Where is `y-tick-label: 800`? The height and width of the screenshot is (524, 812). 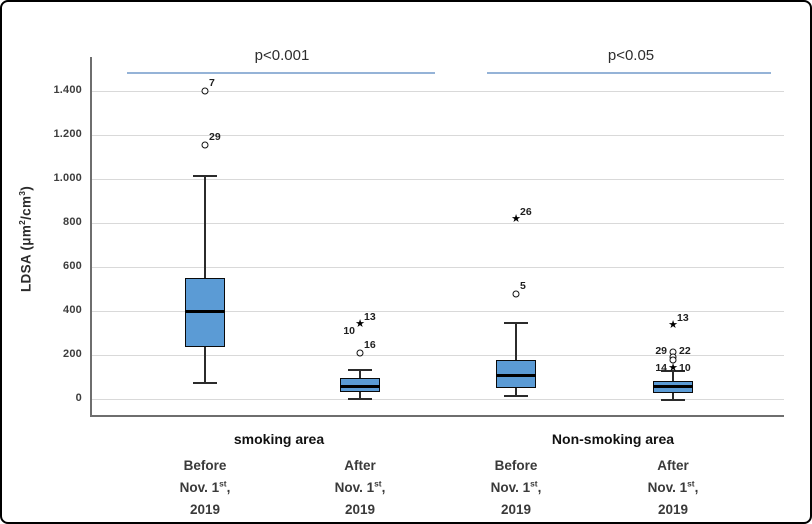
y-tick-label: 800 is located at coordinates (72, 222).